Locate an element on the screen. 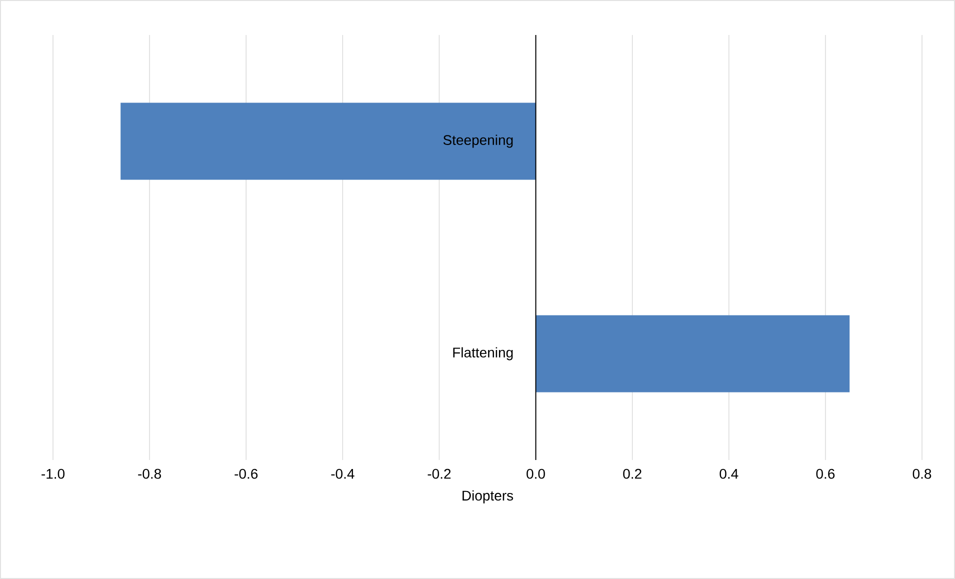 The width and height of the screenshot is (955, 579). x-tick-label: -0.8 is located at coordinates (150, 473).